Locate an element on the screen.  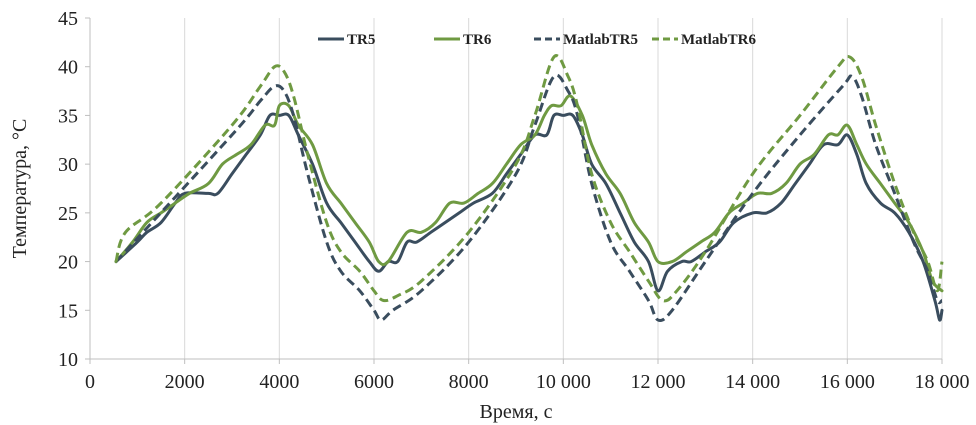
y-tick-label: 20 is located at coordinates (68, 263).